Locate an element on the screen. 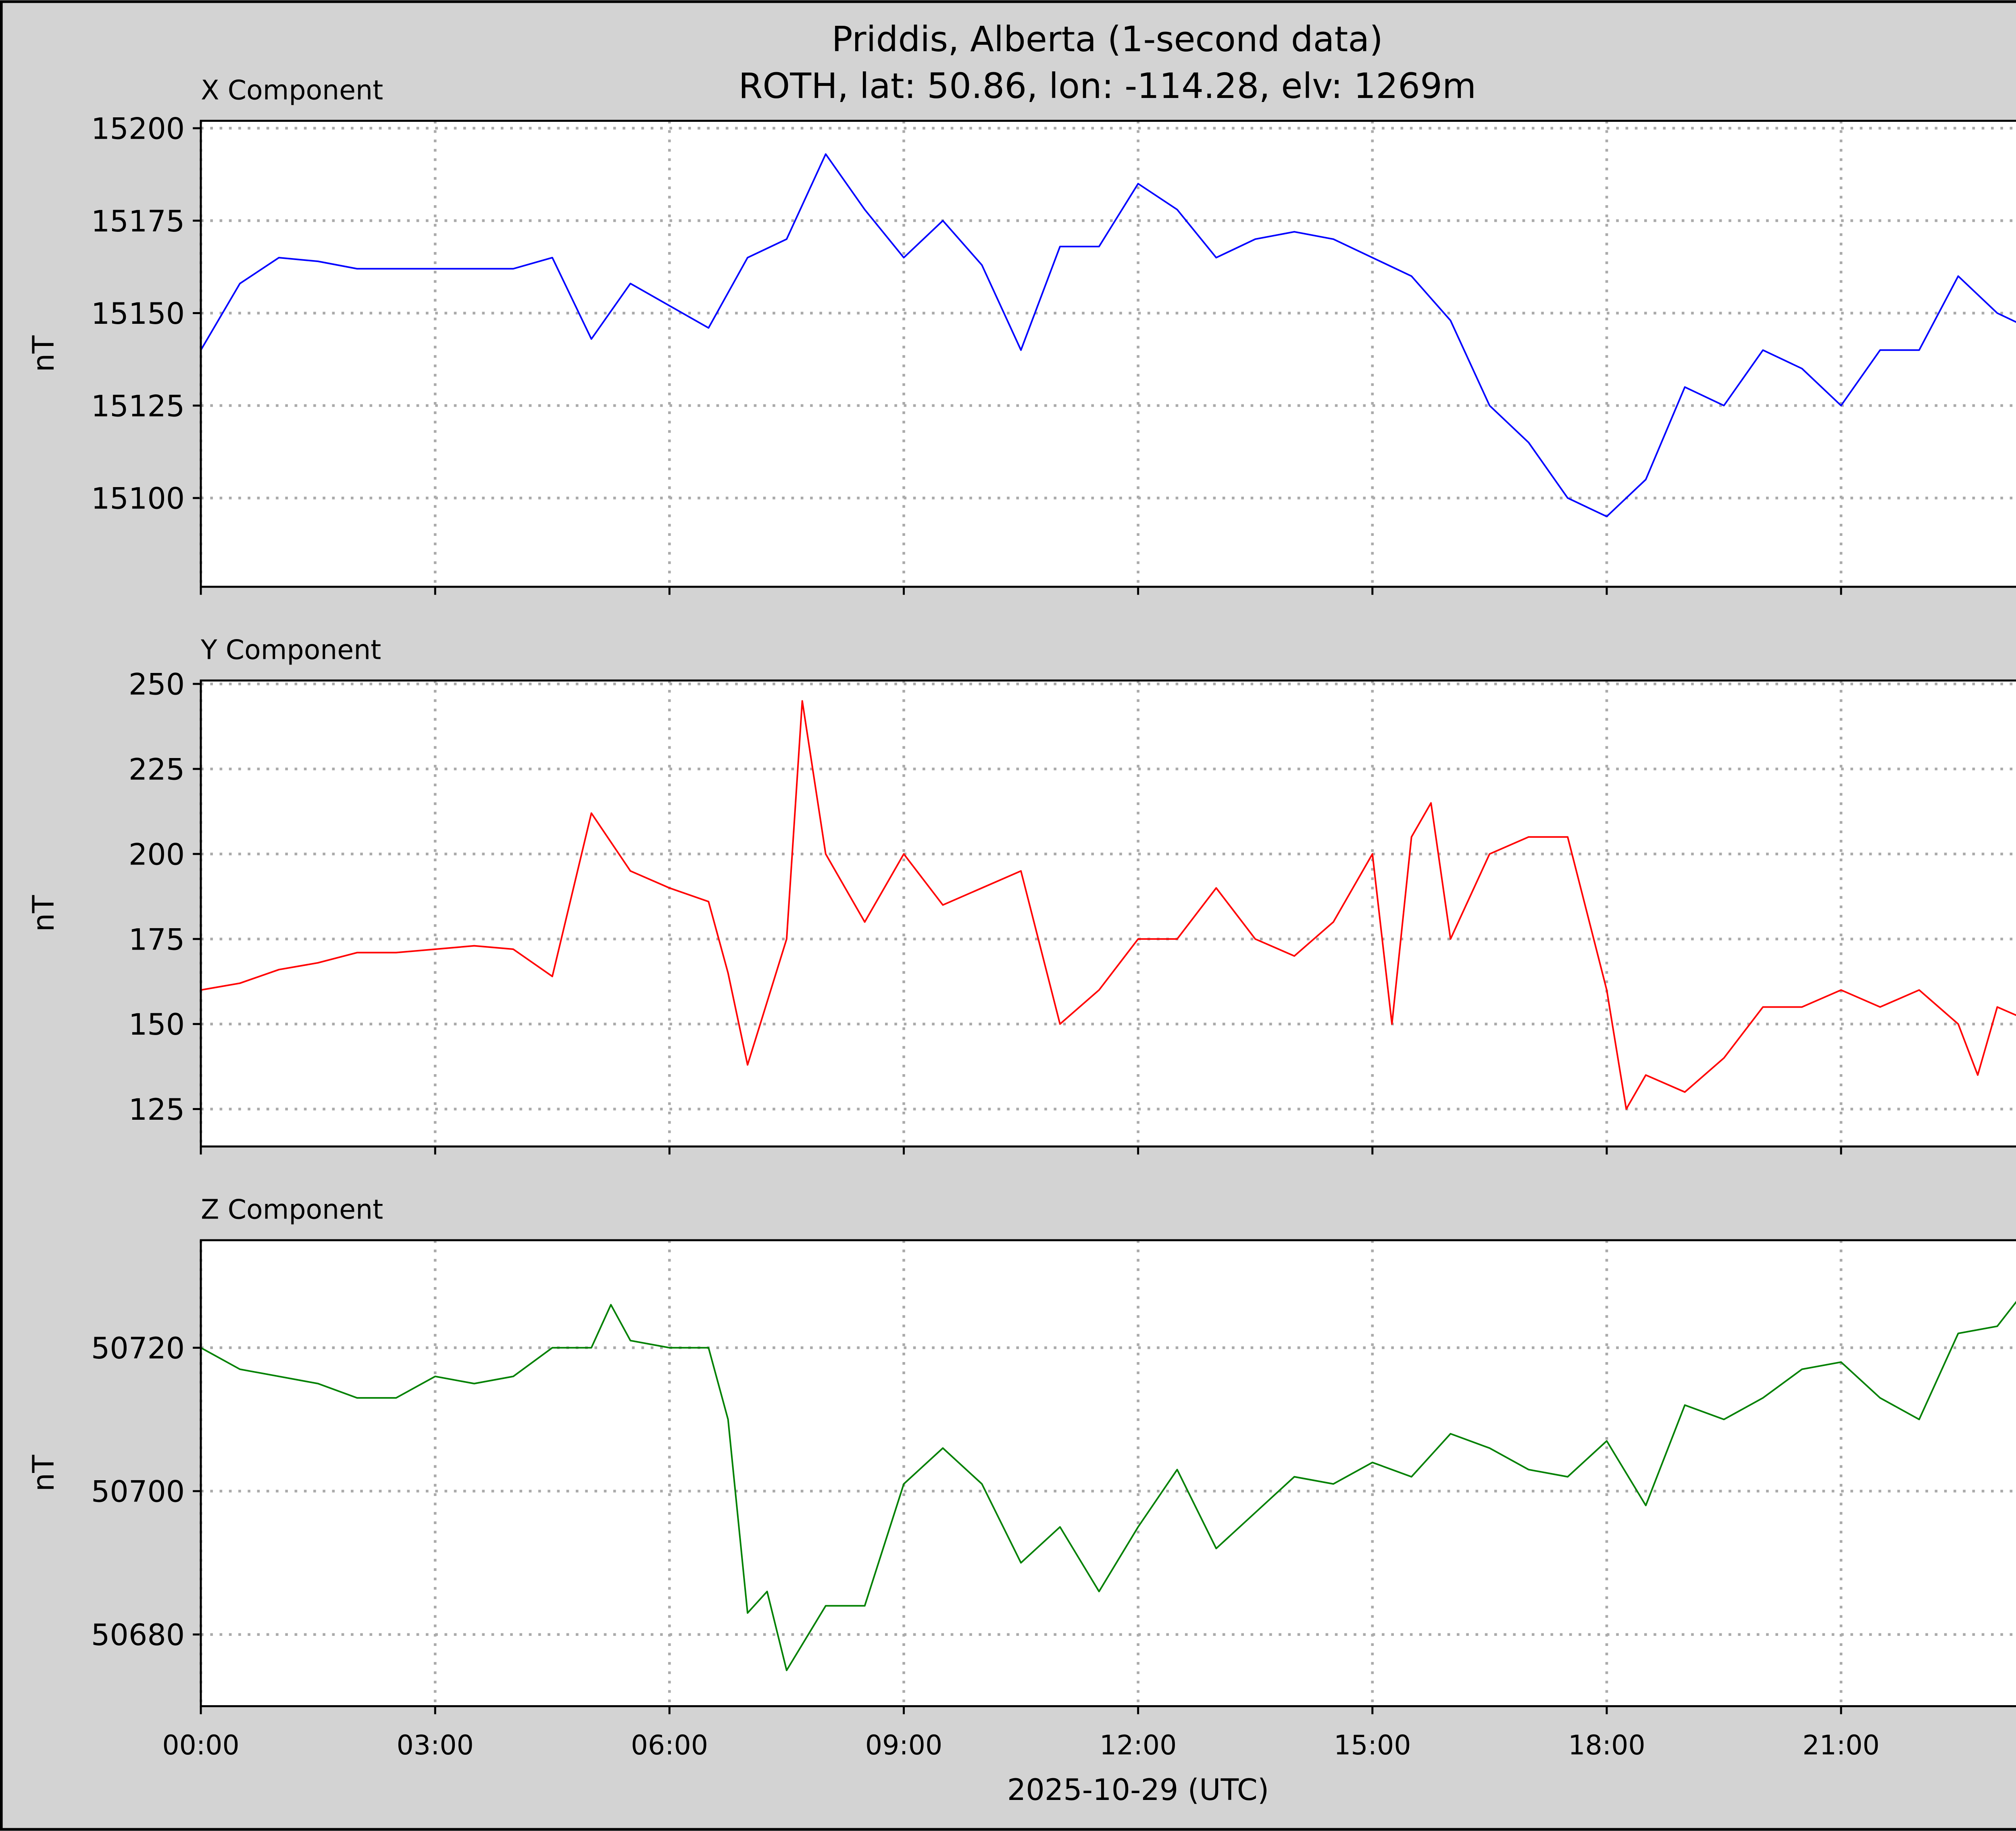 This screenshot has width=2016, height=1831. y-tick-label: 225 is located at coordinates (157, 770).